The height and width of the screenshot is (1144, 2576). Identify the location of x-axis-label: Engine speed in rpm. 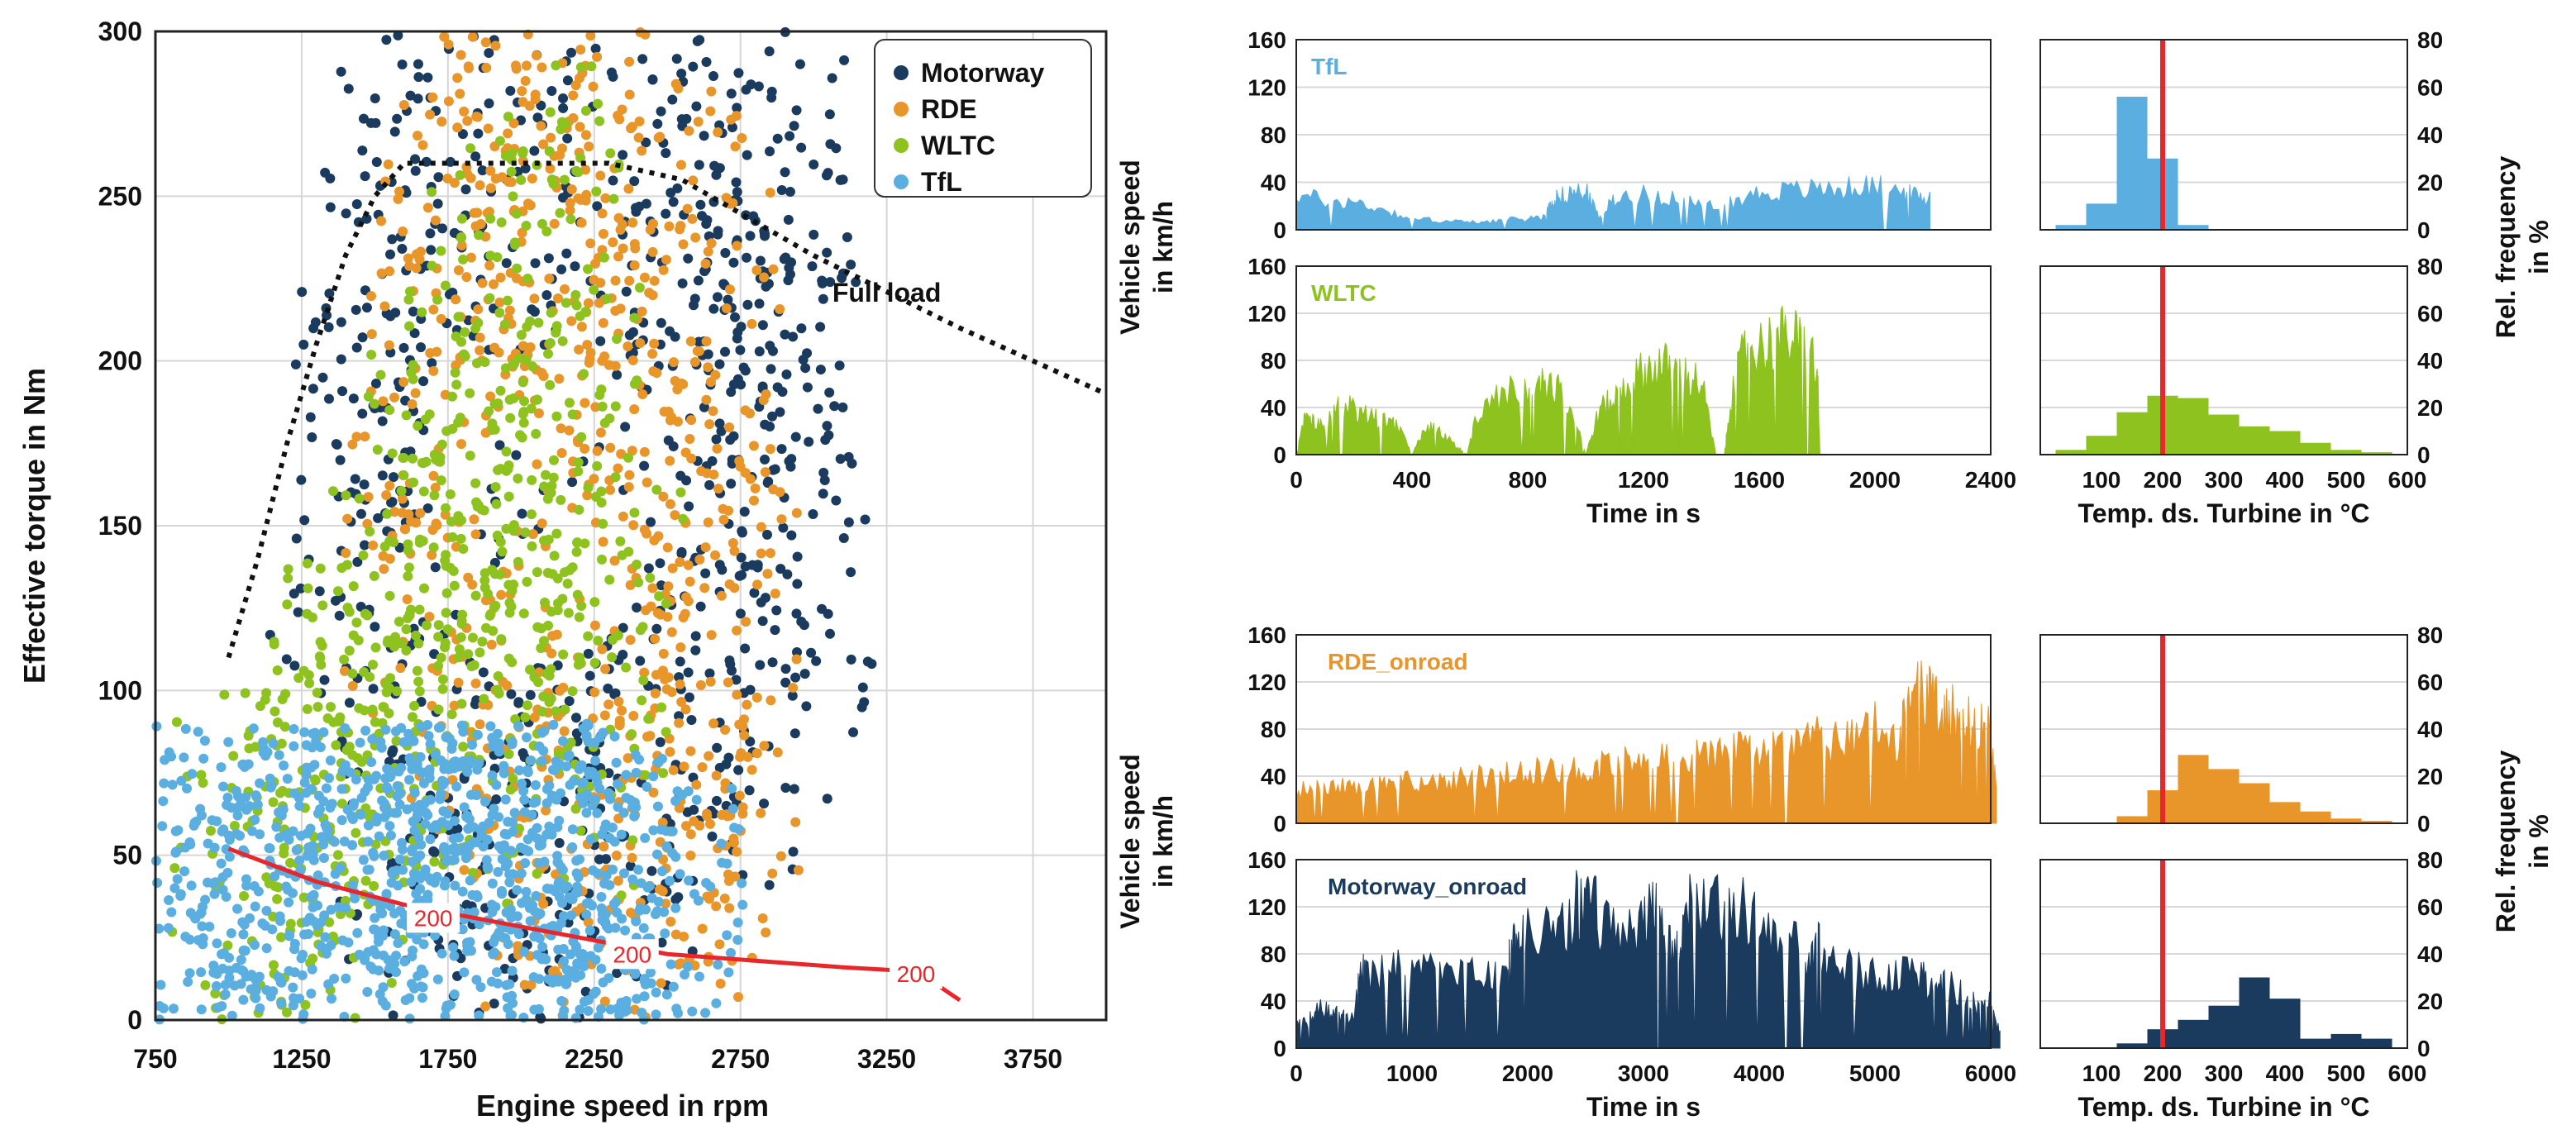
(622, 1106).